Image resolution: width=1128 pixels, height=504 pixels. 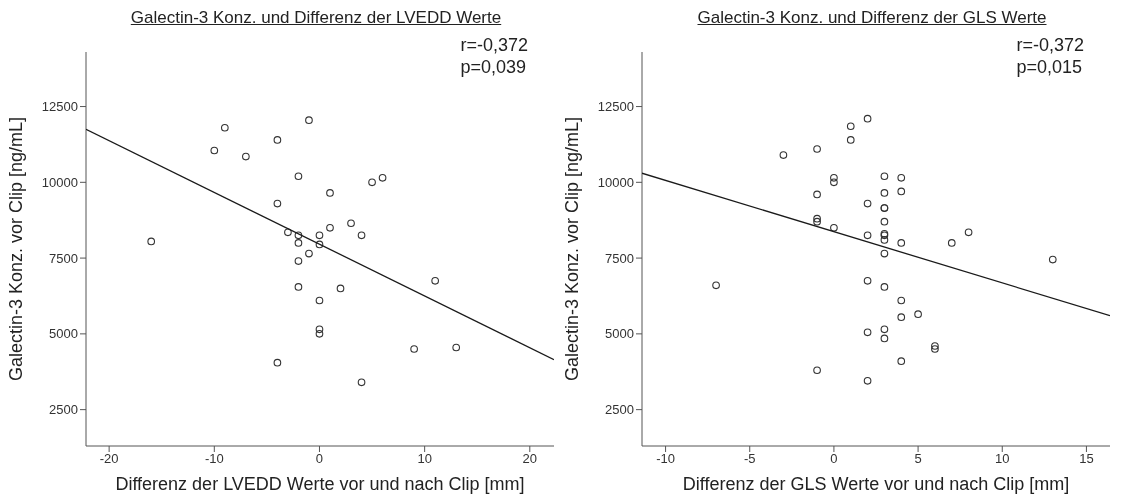 What do you see at coordinates (316, 18) in the screenshot?
I see `chart-title: Galectin-3 Konz. und Differenz der LVEDD Werte` at bounding box center [316, 18].